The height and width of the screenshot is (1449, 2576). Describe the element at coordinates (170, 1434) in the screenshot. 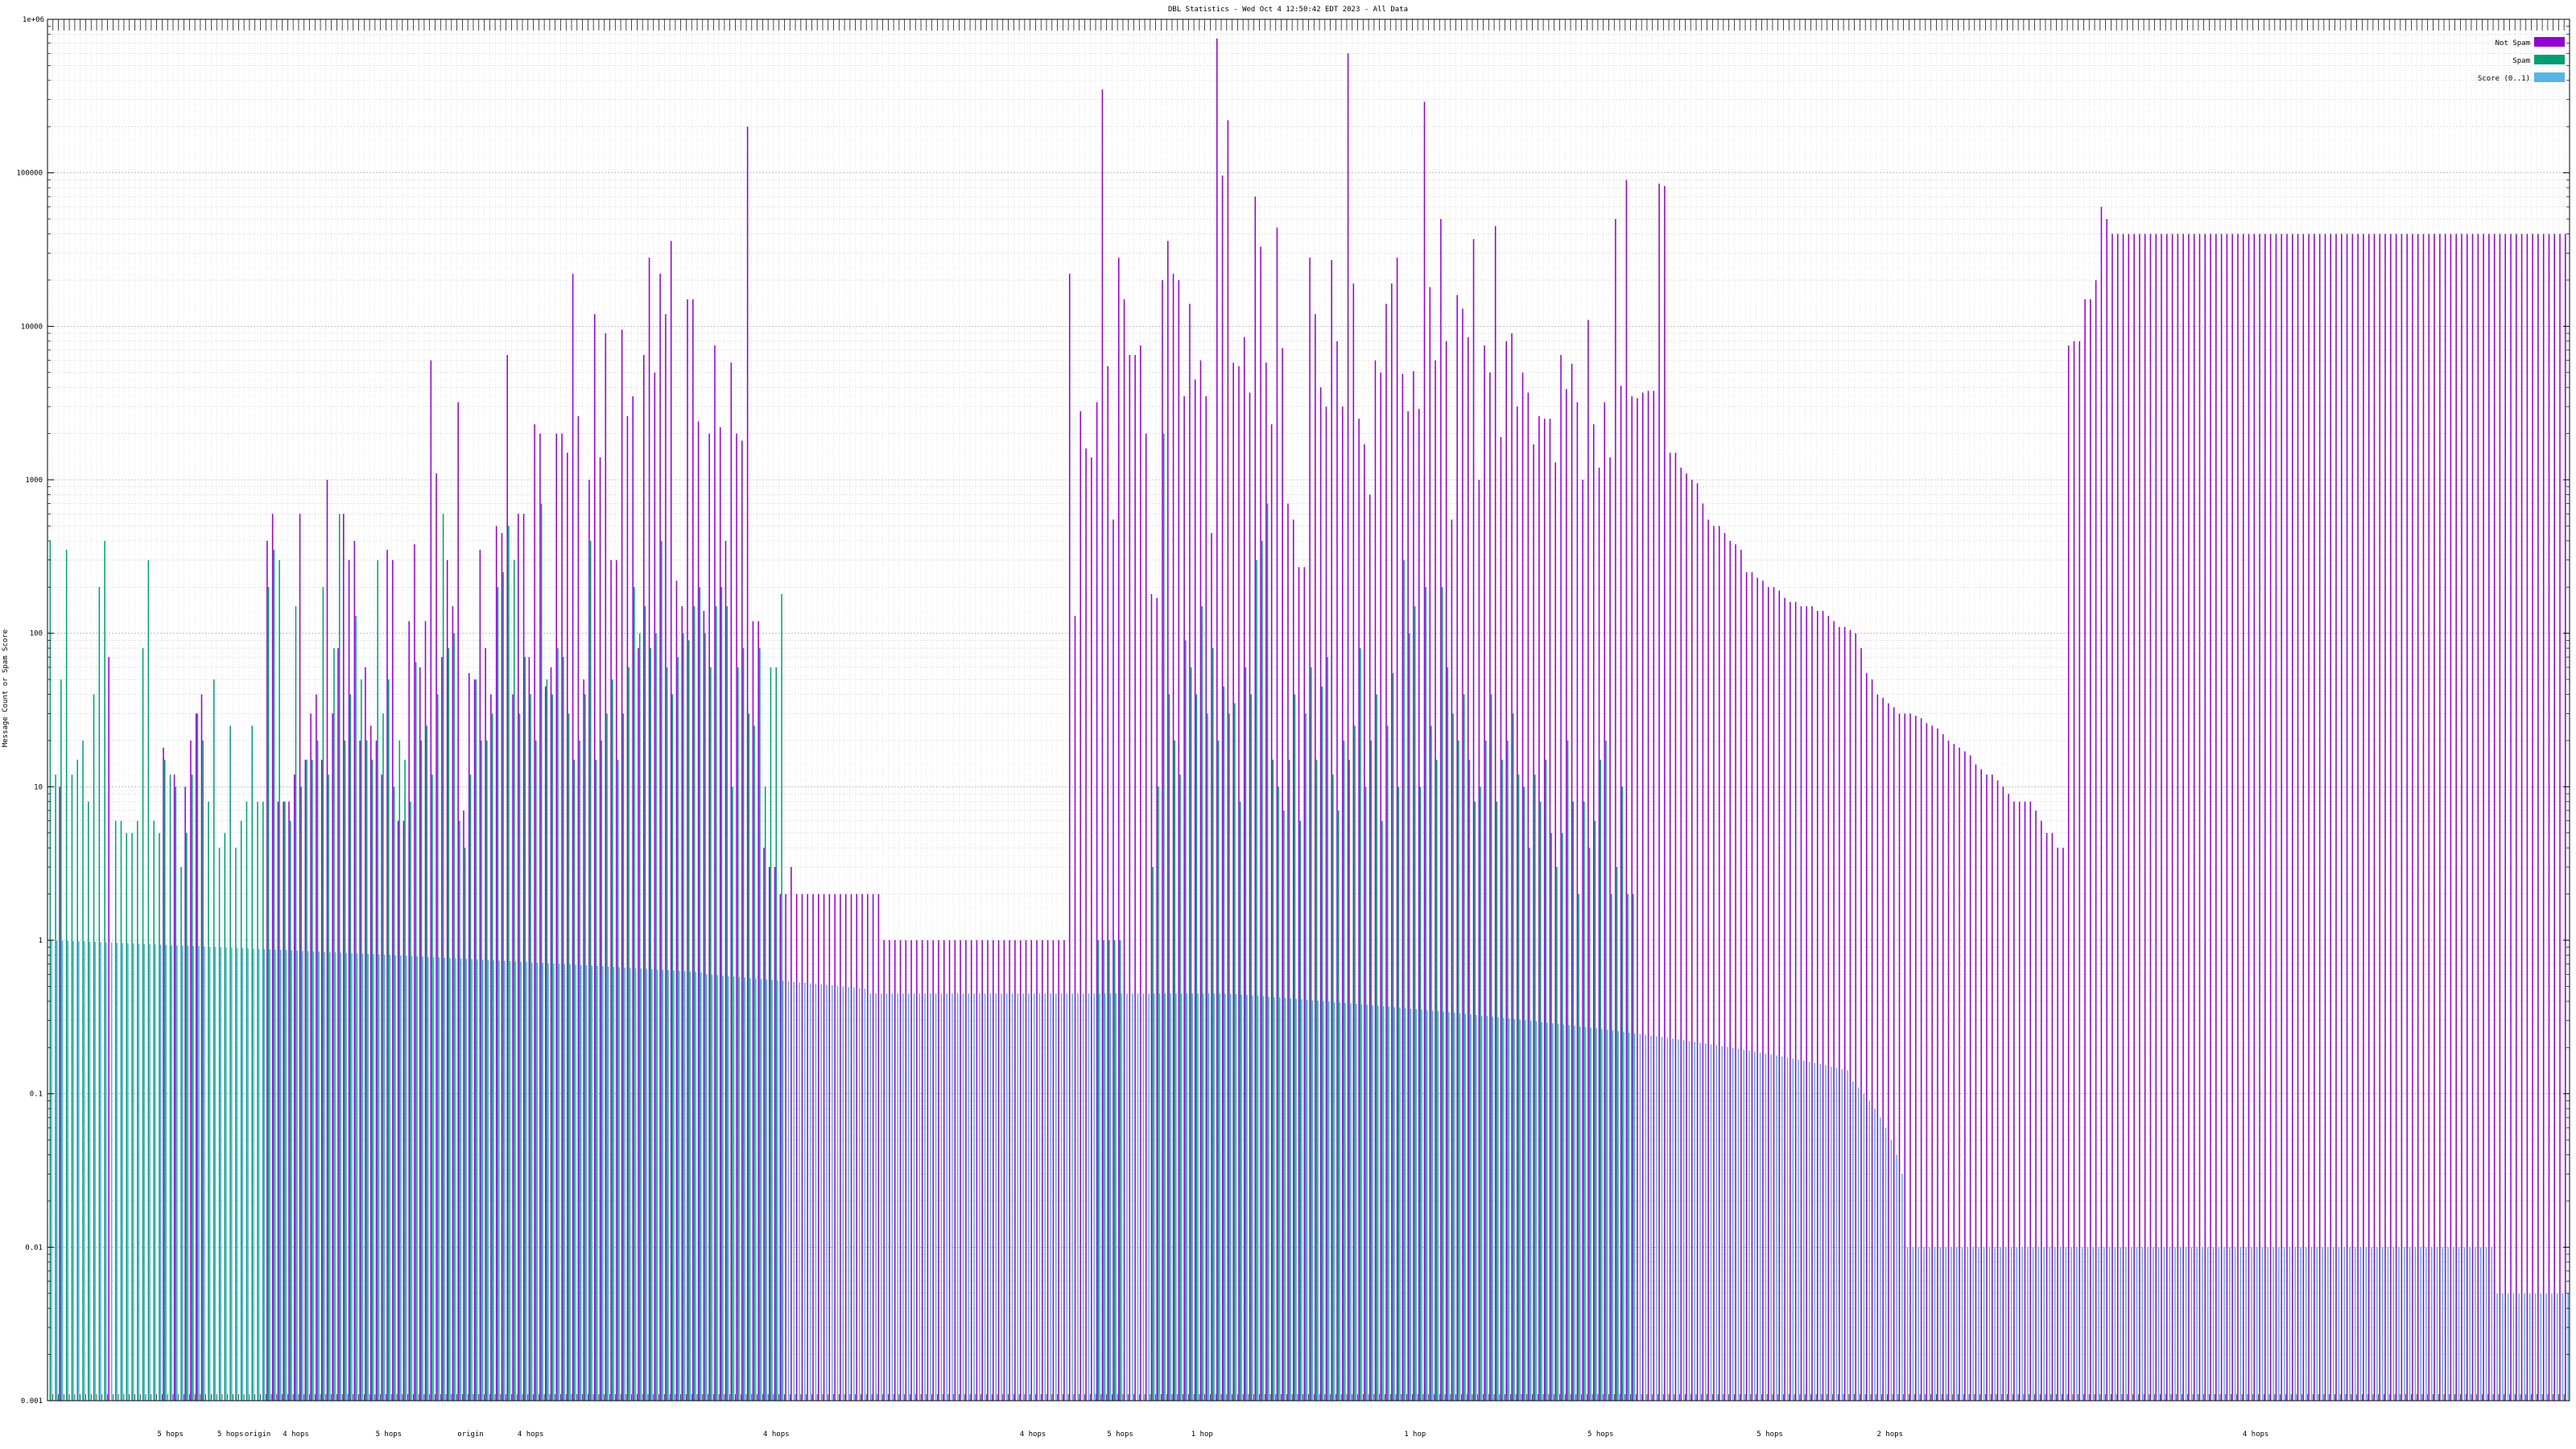

I see `x-group-label: 5 hops` at that location.